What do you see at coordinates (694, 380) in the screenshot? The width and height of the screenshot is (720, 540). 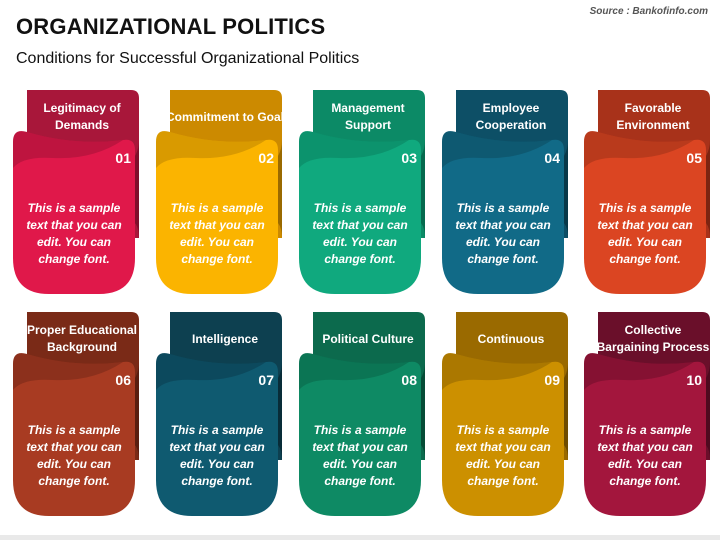 I see `card-number: 10` at bounding box center [694, 380].